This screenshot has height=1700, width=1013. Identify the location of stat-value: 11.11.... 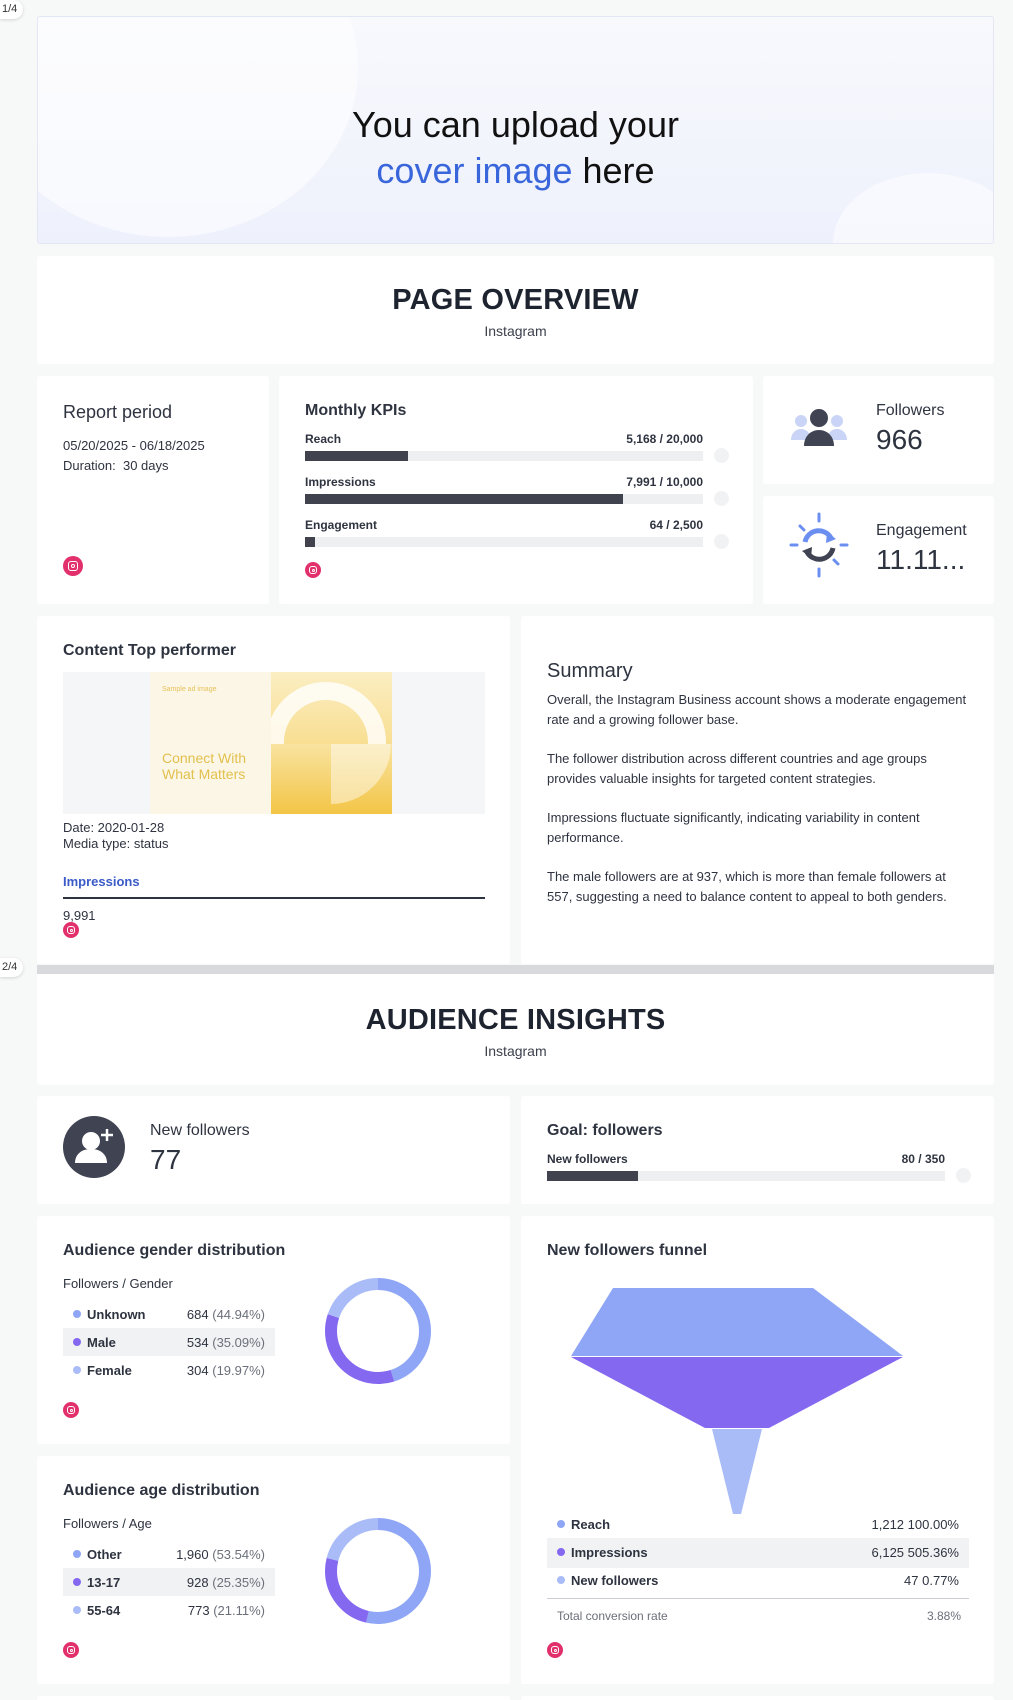
(921, 559).